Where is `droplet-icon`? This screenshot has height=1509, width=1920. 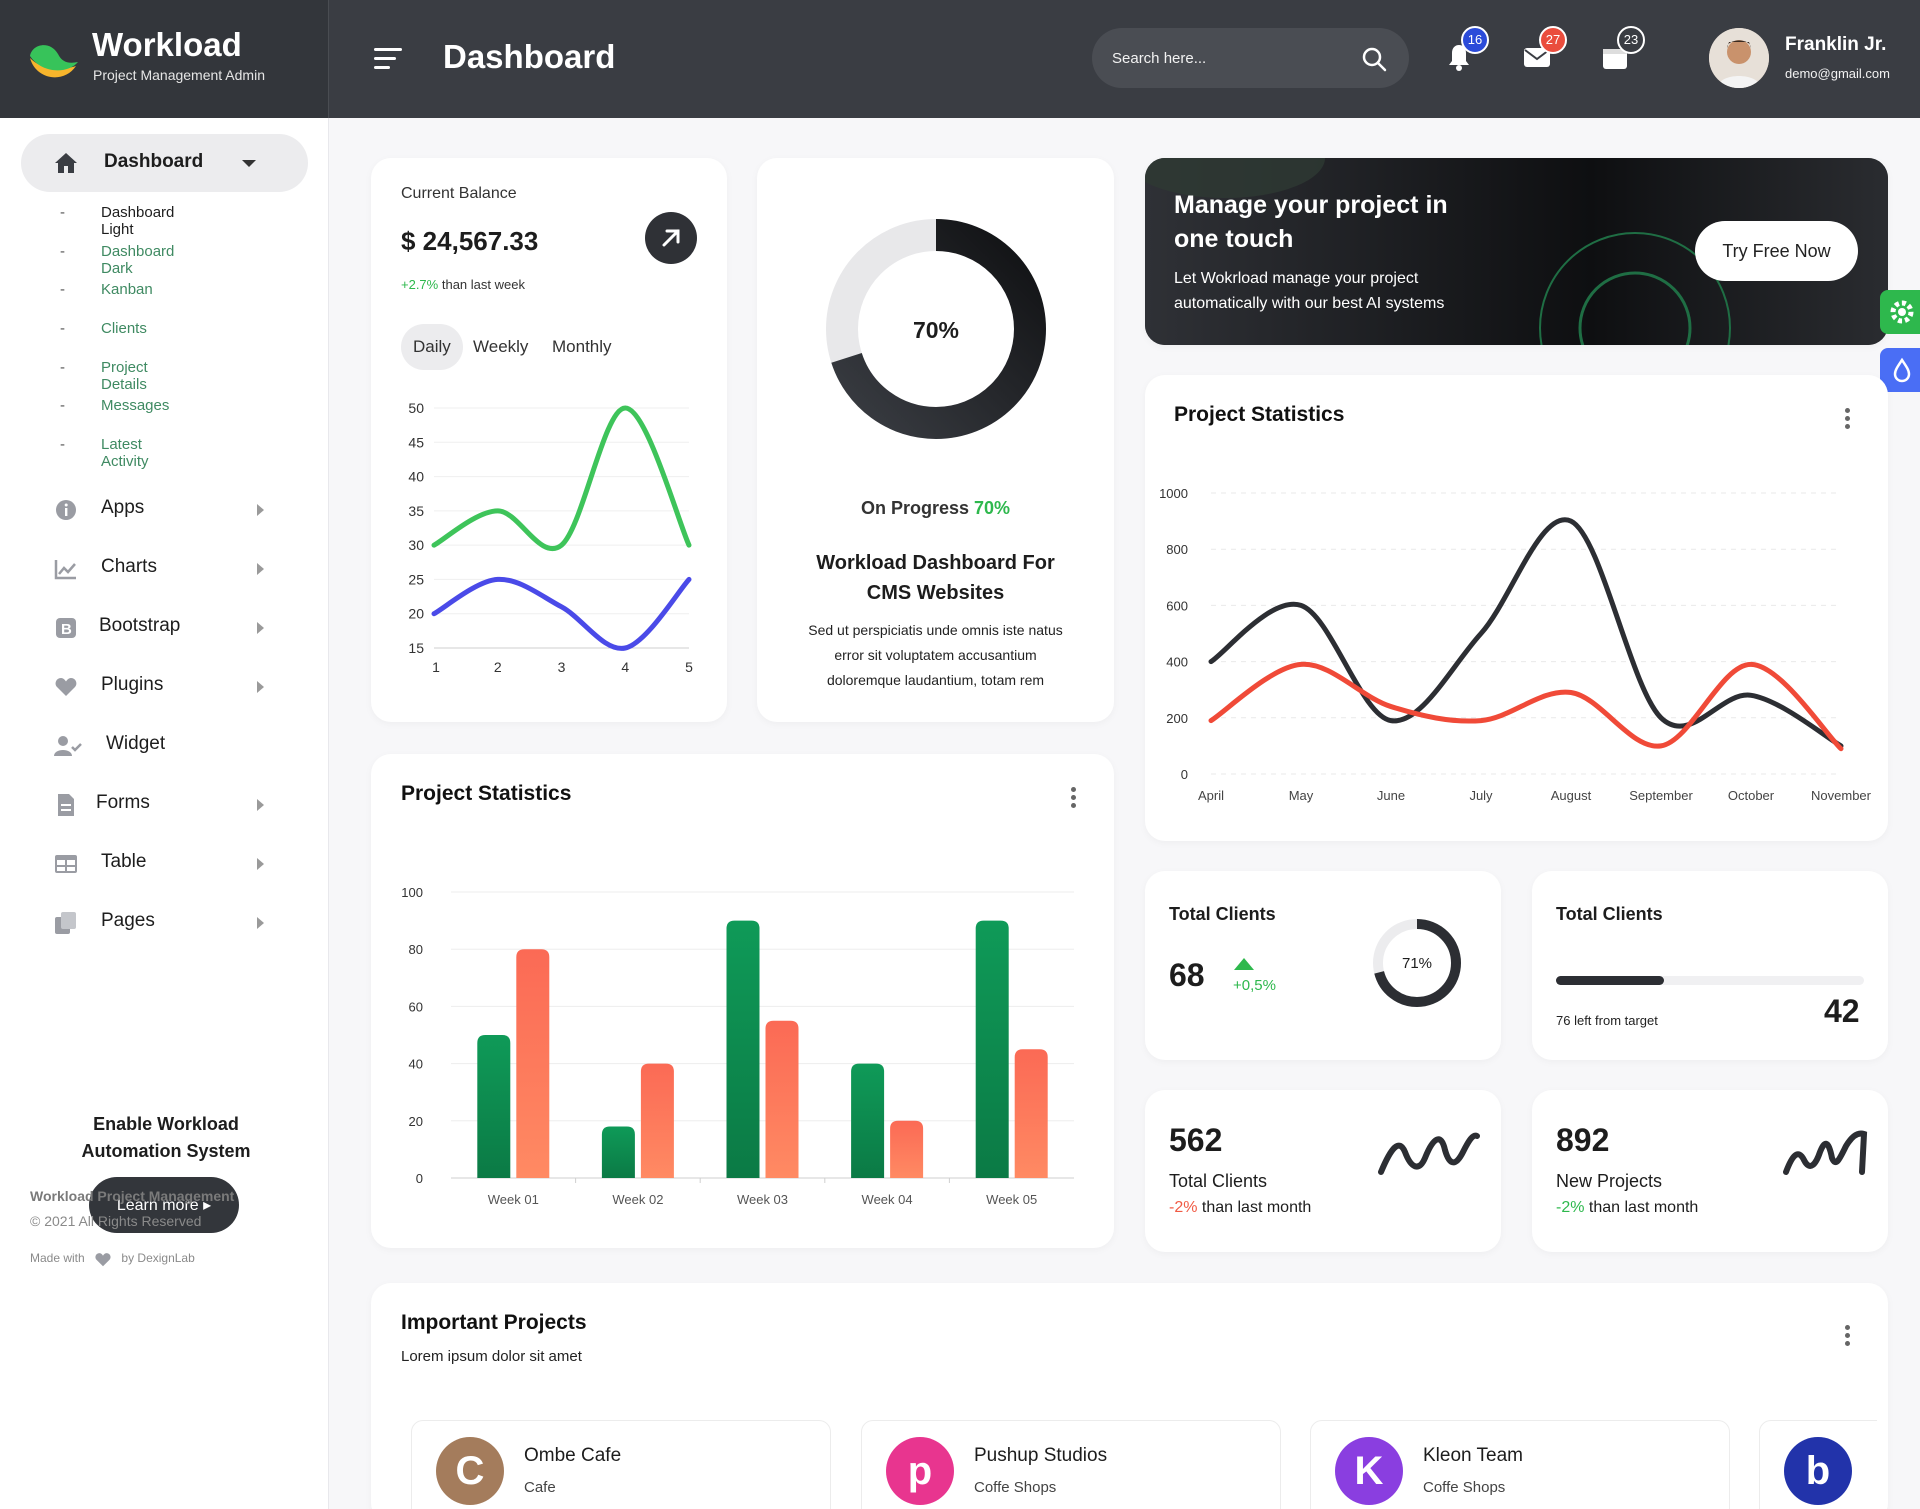 droplet-icon is located at coordinates (1902, 370).